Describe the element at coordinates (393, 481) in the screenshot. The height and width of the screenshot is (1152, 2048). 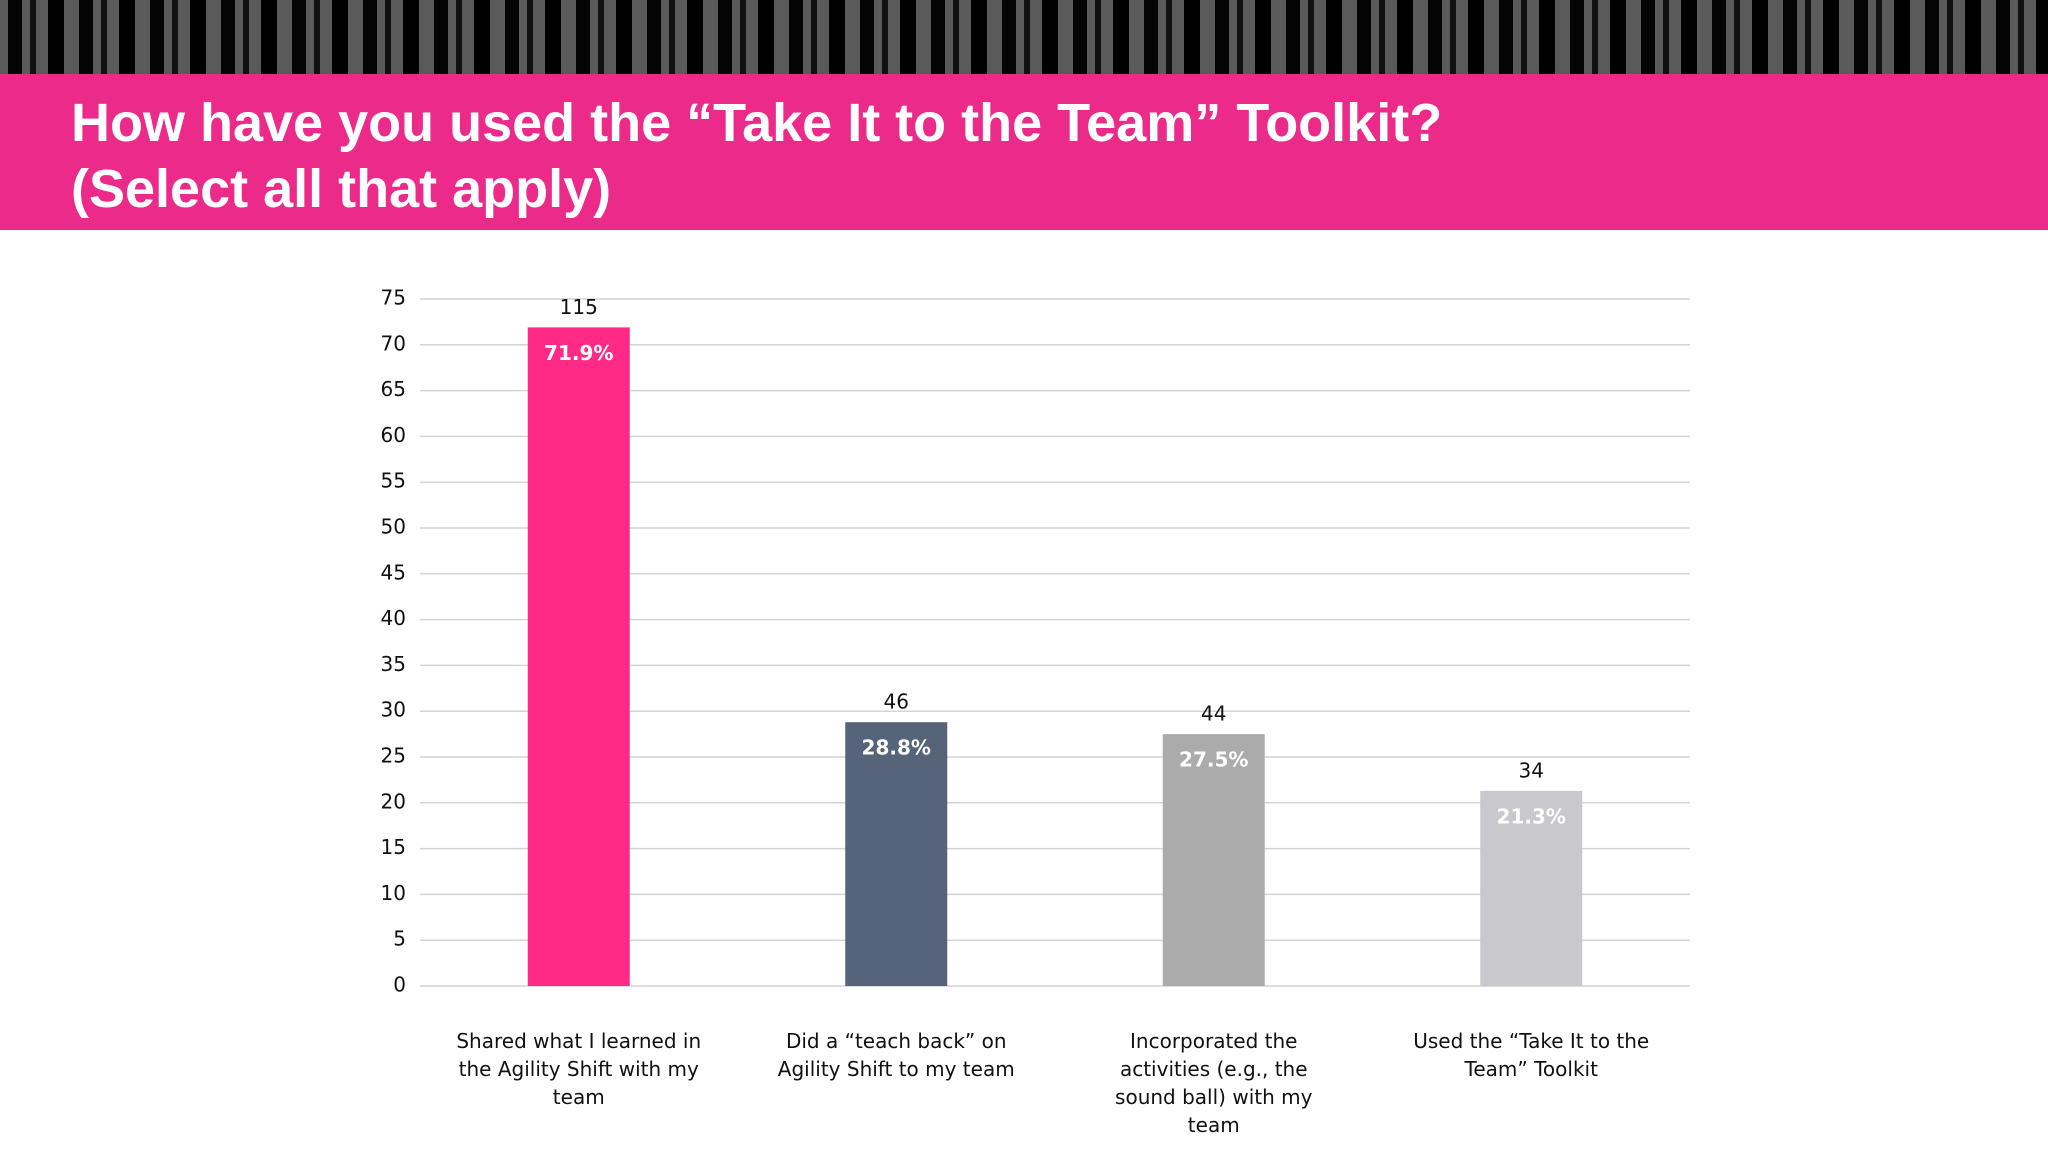
I see `y-tick-label: 55` at that location.